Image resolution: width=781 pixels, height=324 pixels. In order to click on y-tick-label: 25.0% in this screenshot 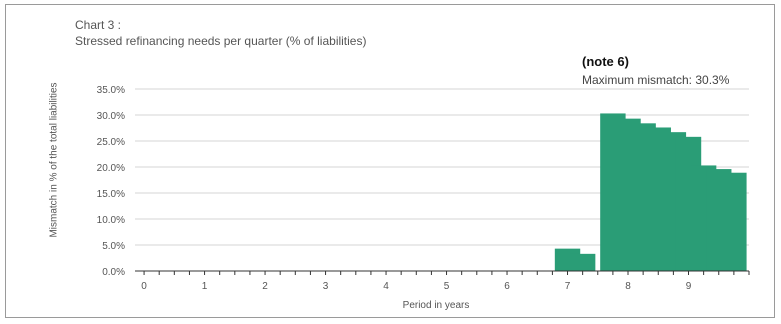, I will do `click(111, 142)`.